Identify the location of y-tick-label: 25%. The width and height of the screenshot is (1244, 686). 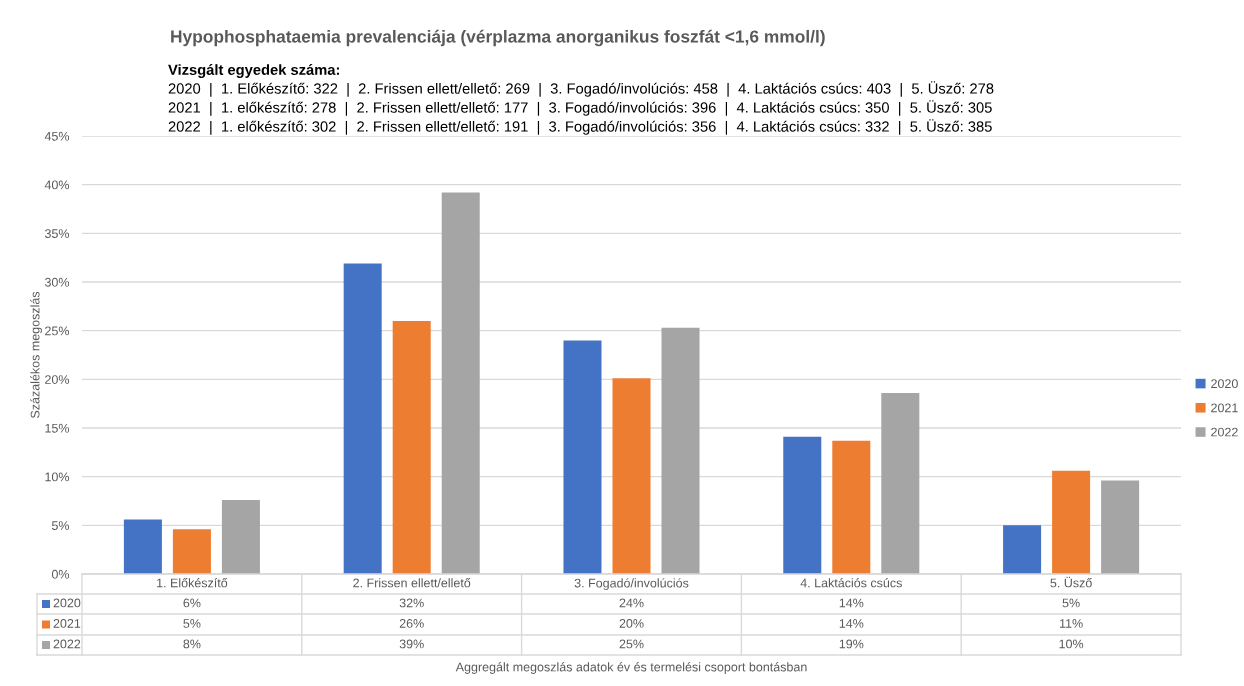
(57, 331).